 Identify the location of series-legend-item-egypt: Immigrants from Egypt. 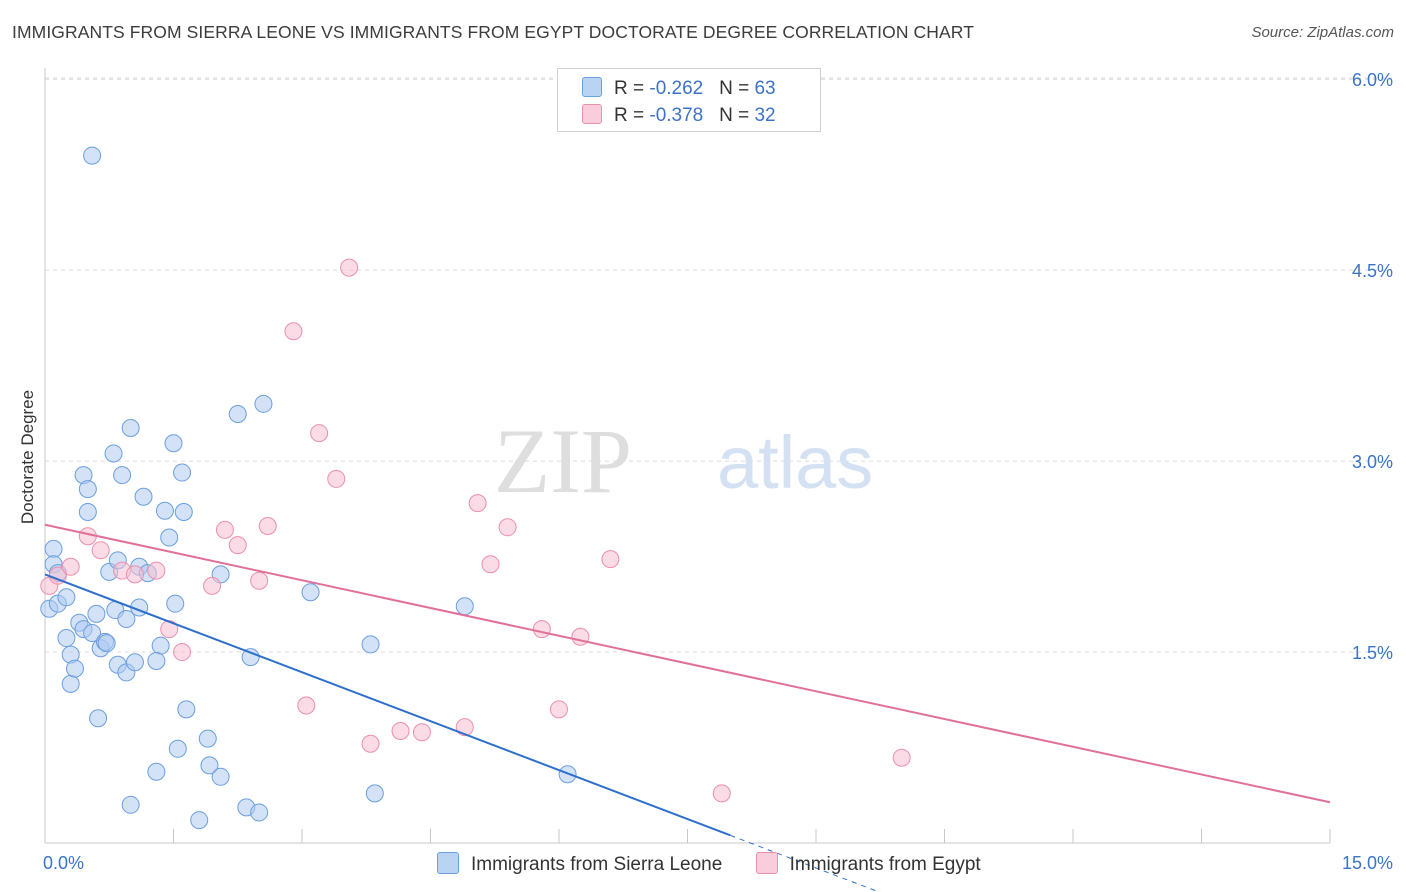
(868, 864).